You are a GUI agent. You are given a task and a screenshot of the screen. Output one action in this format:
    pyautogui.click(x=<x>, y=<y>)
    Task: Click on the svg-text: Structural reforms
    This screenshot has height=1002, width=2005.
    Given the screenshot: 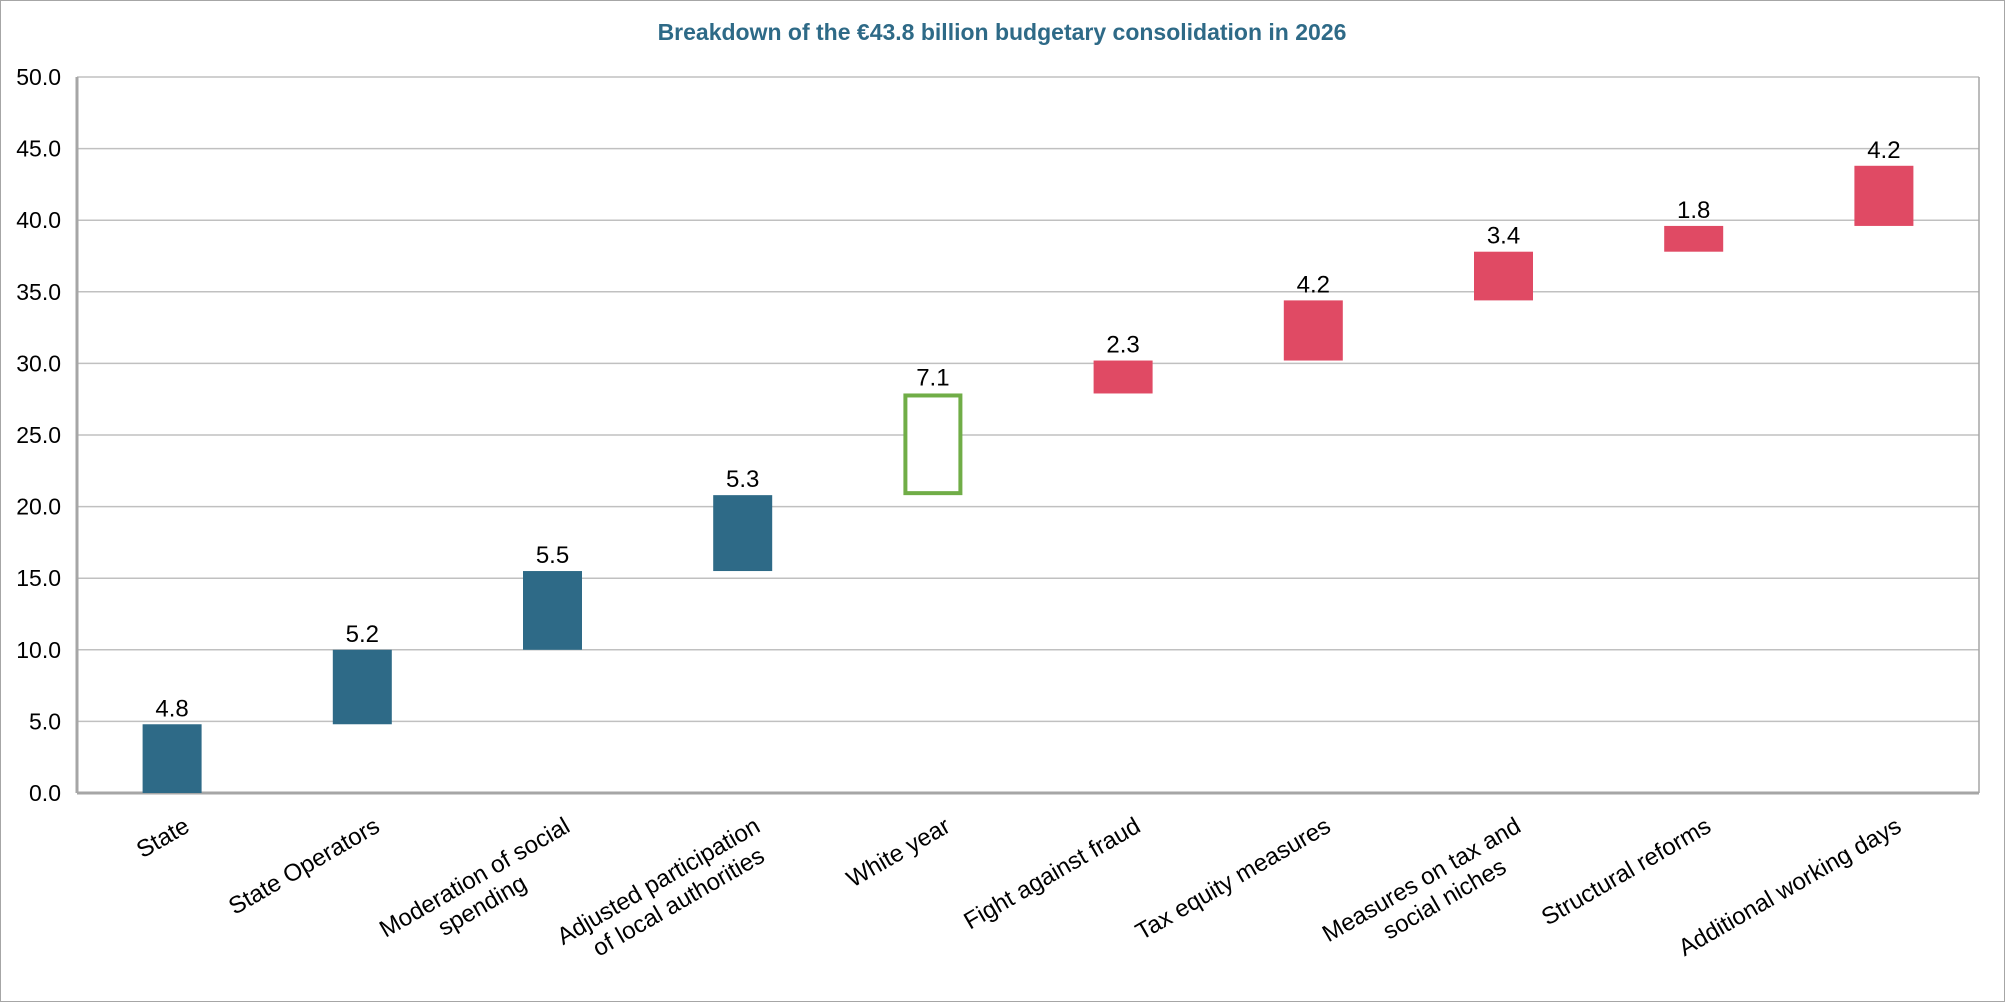 What is the action you would take?
    pyautogui.click(x=1626, y=871)
    